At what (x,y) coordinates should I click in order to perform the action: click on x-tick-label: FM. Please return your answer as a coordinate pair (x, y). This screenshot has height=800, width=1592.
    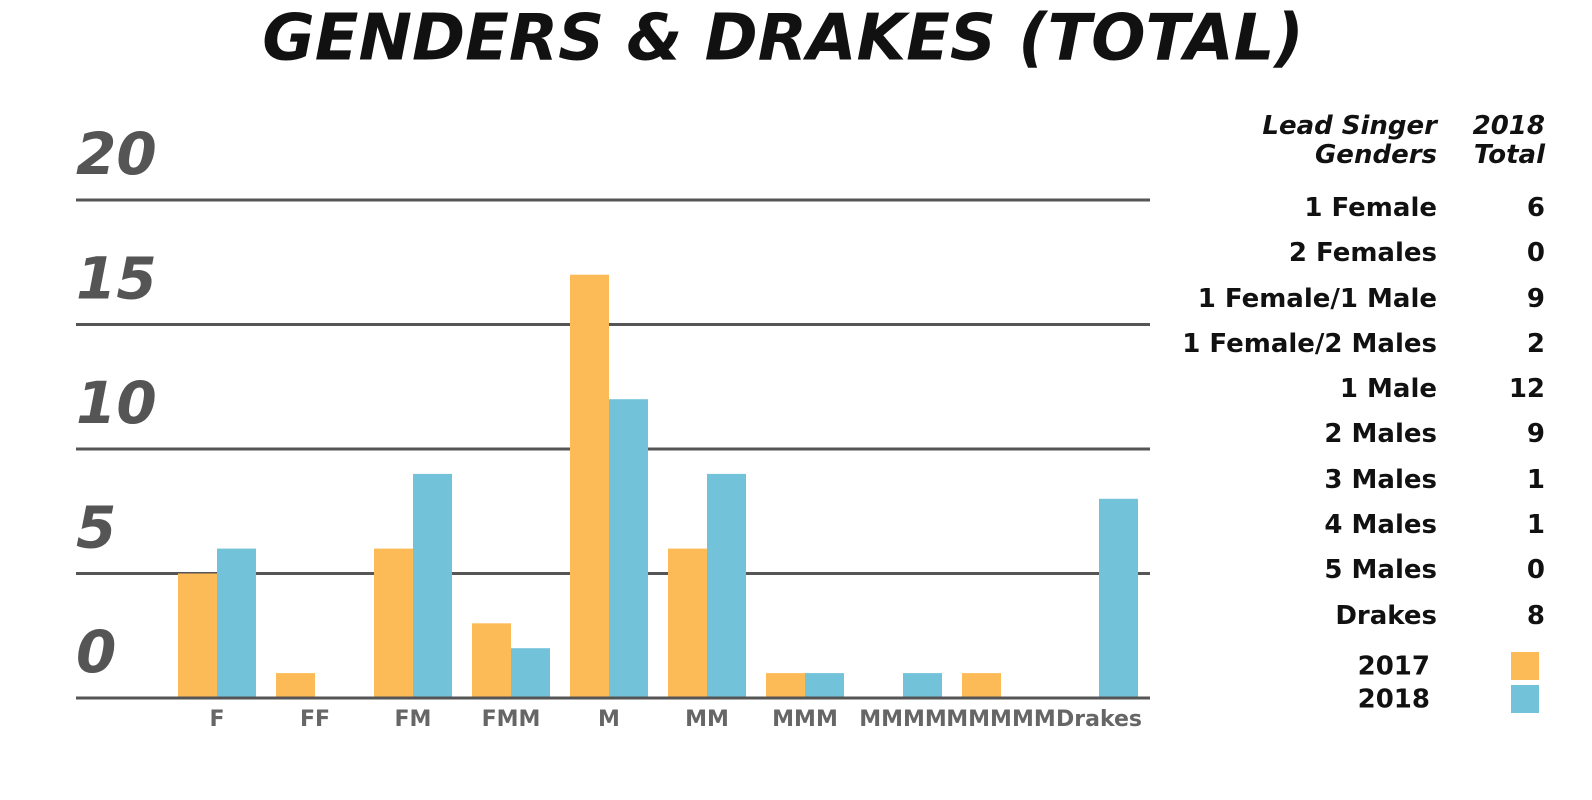
    Looking at the image, I should click on (413, 719).